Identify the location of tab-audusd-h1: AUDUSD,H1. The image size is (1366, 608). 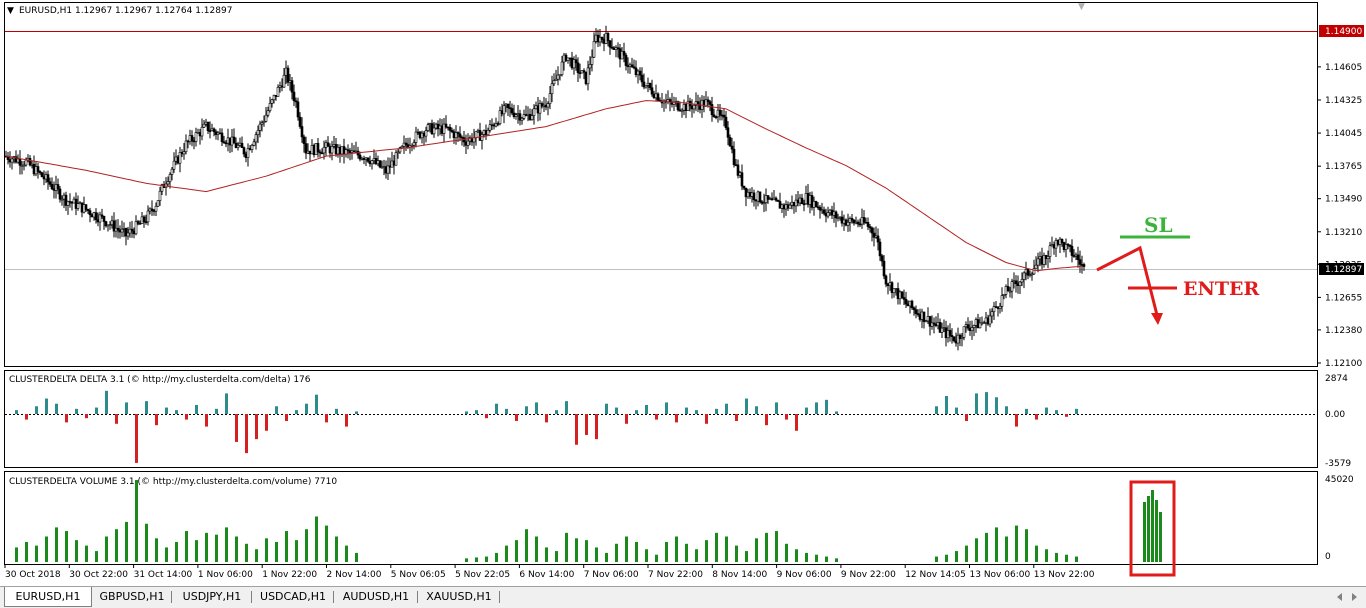
(376, 597).